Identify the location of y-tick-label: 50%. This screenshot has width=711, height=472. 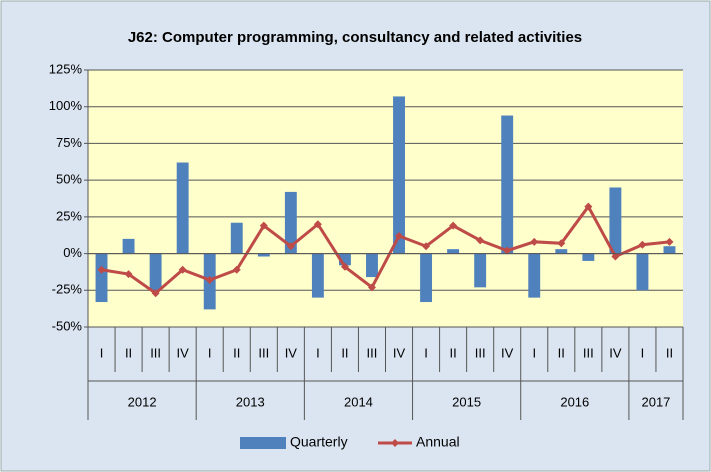
(69, 179).